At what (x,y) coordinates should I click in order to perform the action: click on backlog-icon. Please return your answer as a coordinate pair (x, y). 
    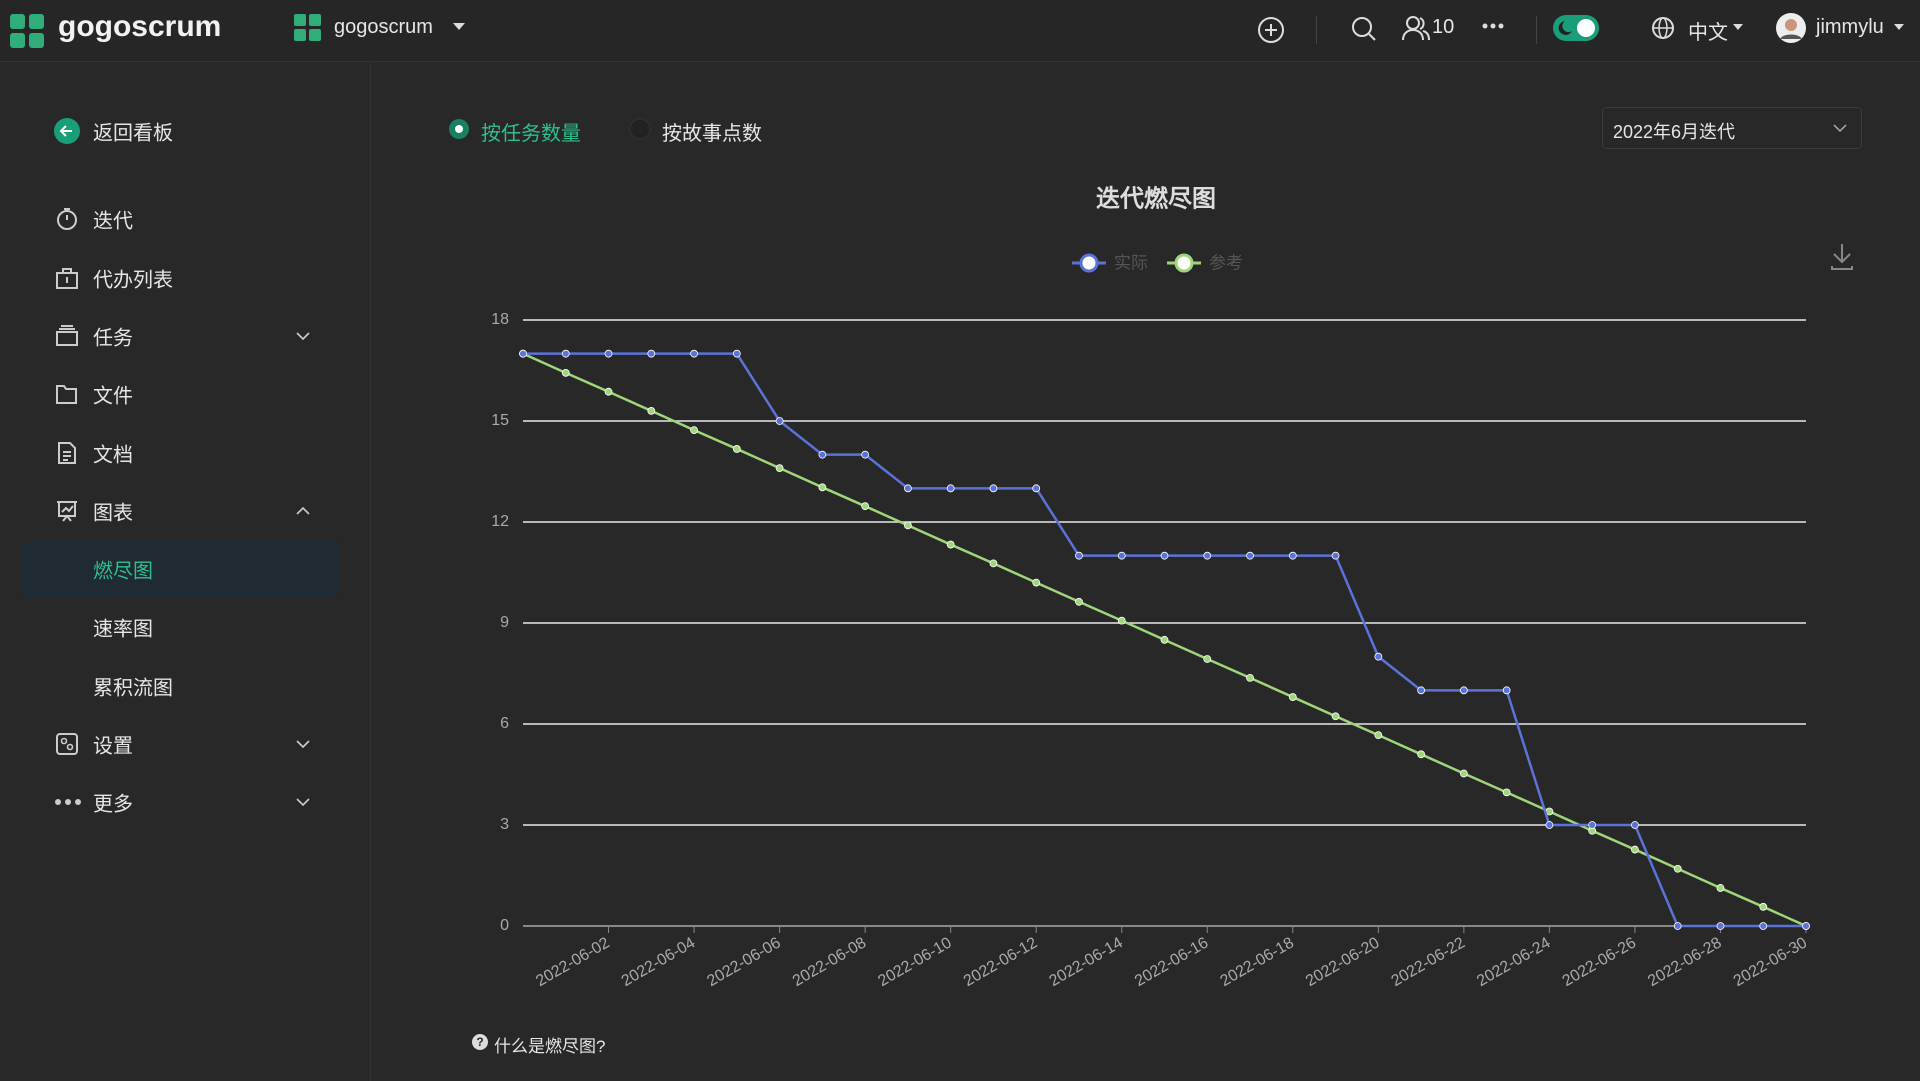
    Looking at the image, I should click on (67, 278).